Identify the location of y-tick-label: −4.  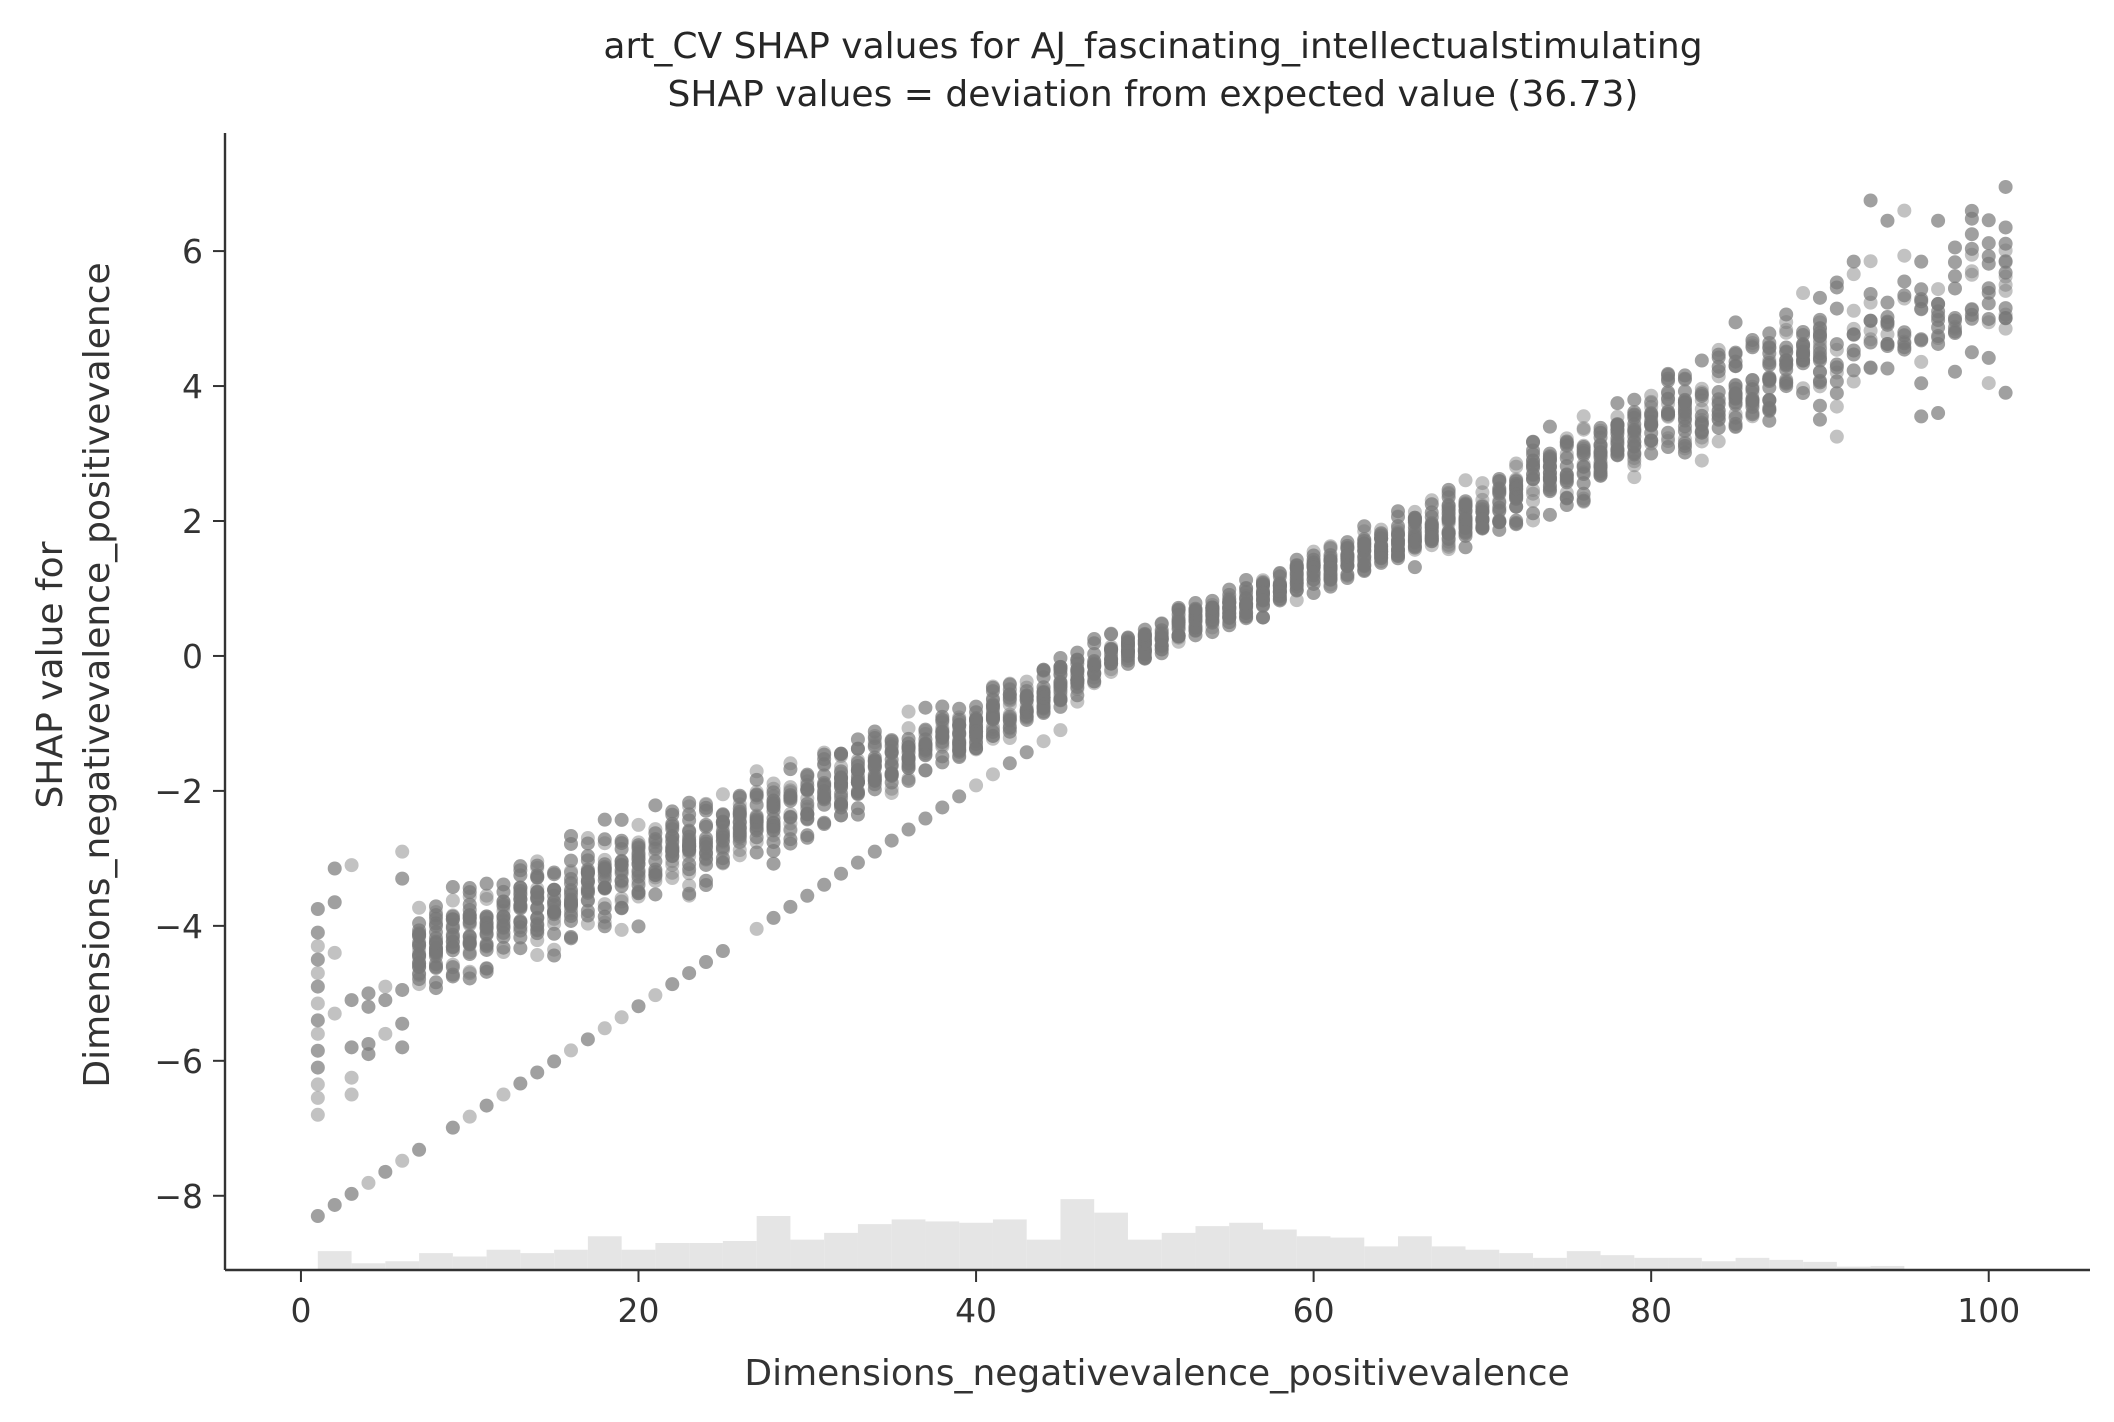
(178, 926).